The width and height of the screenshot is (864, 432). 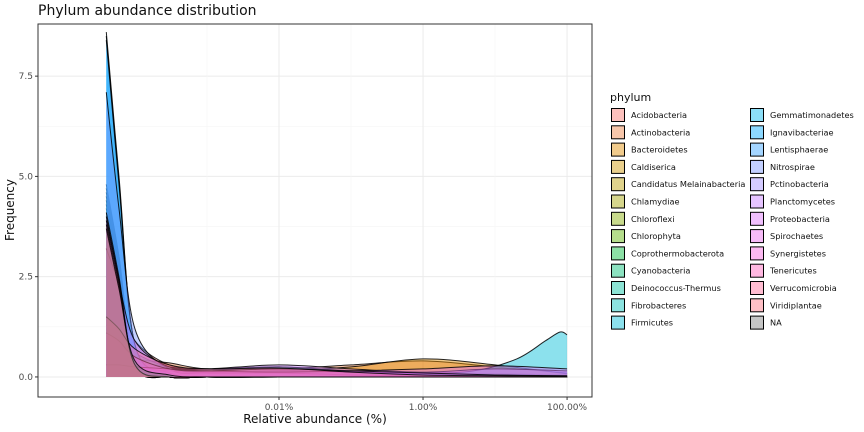 I want to click on legend-item-gemmatimonadetes: Gemmatimonadetes, so click(x=802, y=115).